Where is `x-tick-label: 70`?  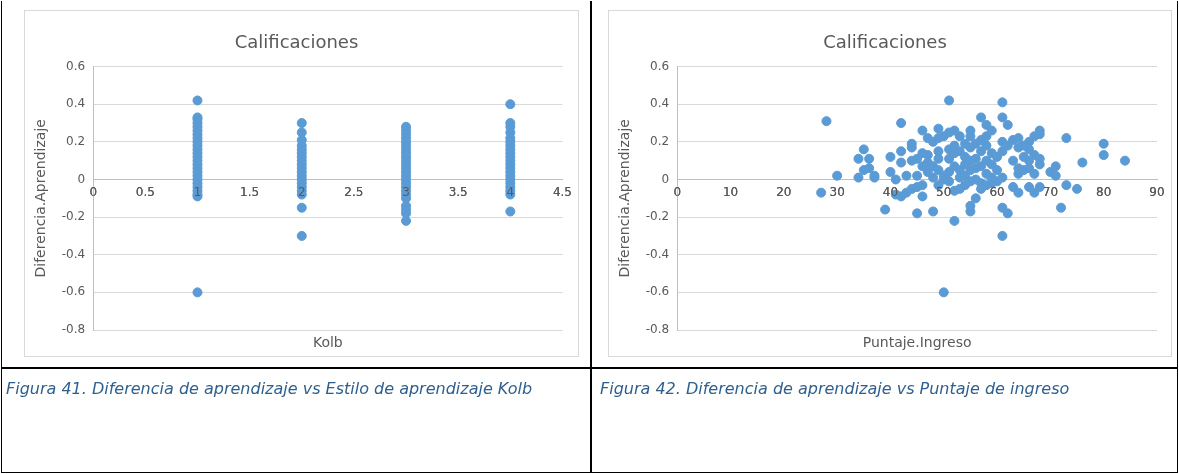 x-tick-label: 70 is located at coordinates (1050, 191).